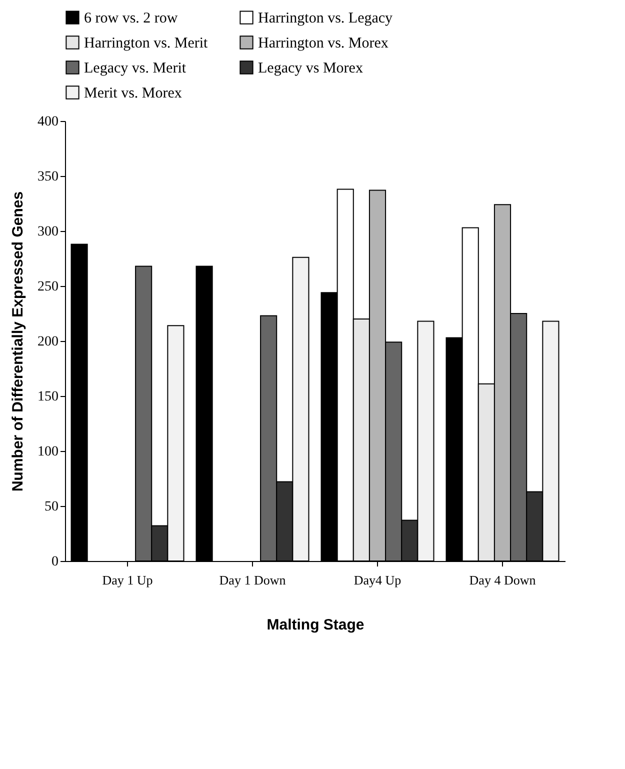 Image resolution: width=625 pixels, height=769 pixels. I want to click on y-tick-label: 250, so click(48, 287).